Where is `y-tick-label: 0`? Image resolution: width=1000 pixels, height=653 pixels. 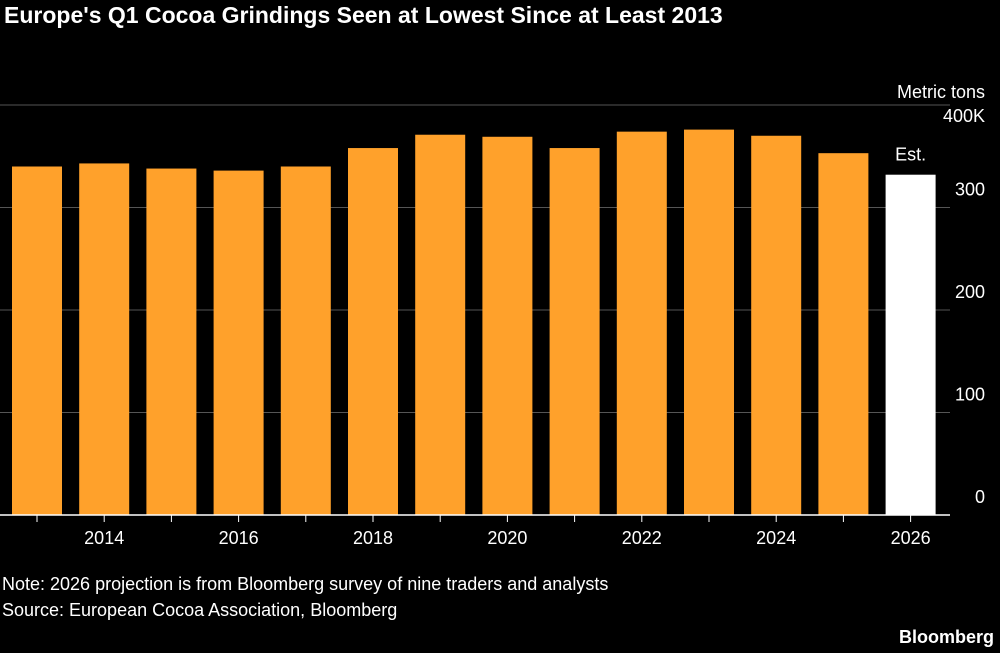
y-tick-label: 0 is located at coordinates (980, 497).